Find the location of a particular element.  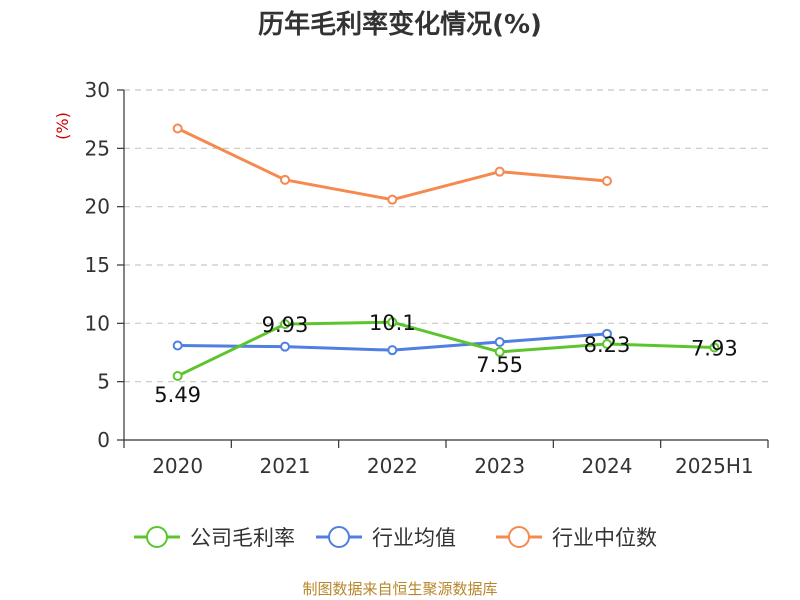

source-note: 制图数据来自恒生聚源数据库 is located at coordinates (399, 589).